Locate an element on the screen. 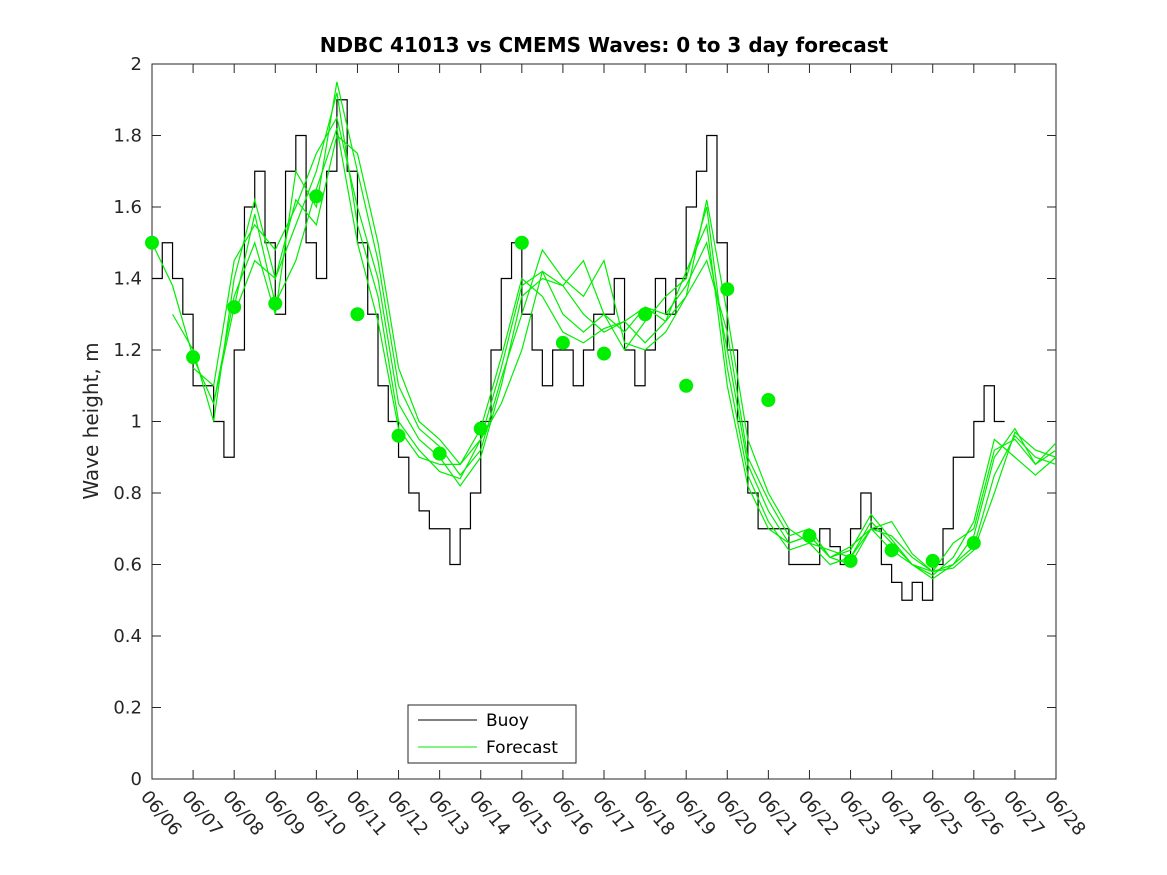 The width and height of the screenshot is (1167, 875). y-tick-label: 1.6 is located at coordinates (127, 207).